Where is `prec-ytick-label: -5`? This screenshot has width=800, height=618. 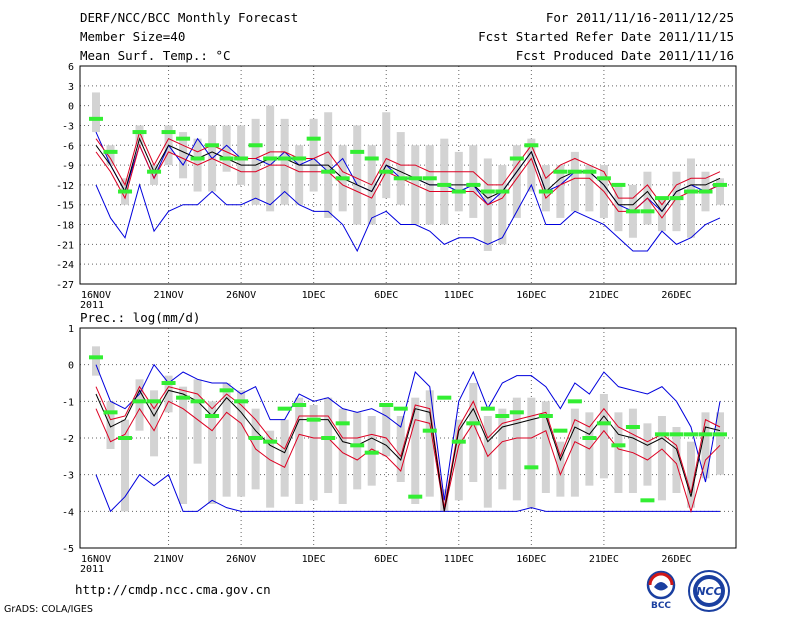 prec-ytick-label: -5 is located at coordinates (68, 549).